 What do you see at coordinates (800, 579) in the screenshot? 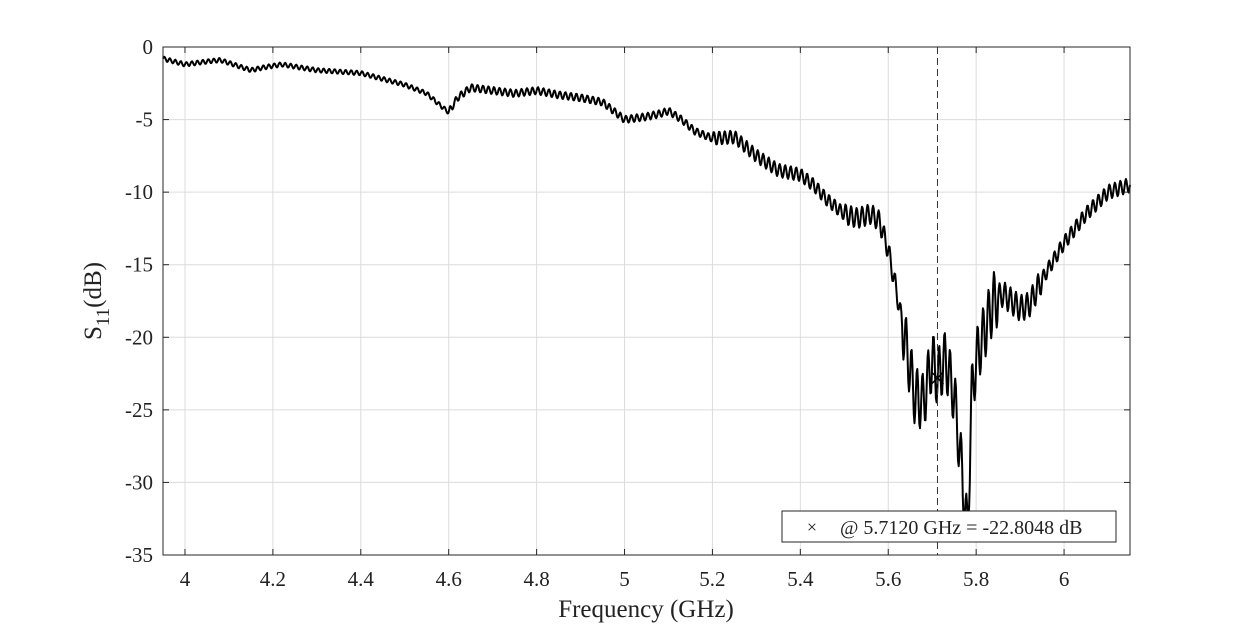
I see `x-tick-label: 5.4` at bounding box center [800, 579].